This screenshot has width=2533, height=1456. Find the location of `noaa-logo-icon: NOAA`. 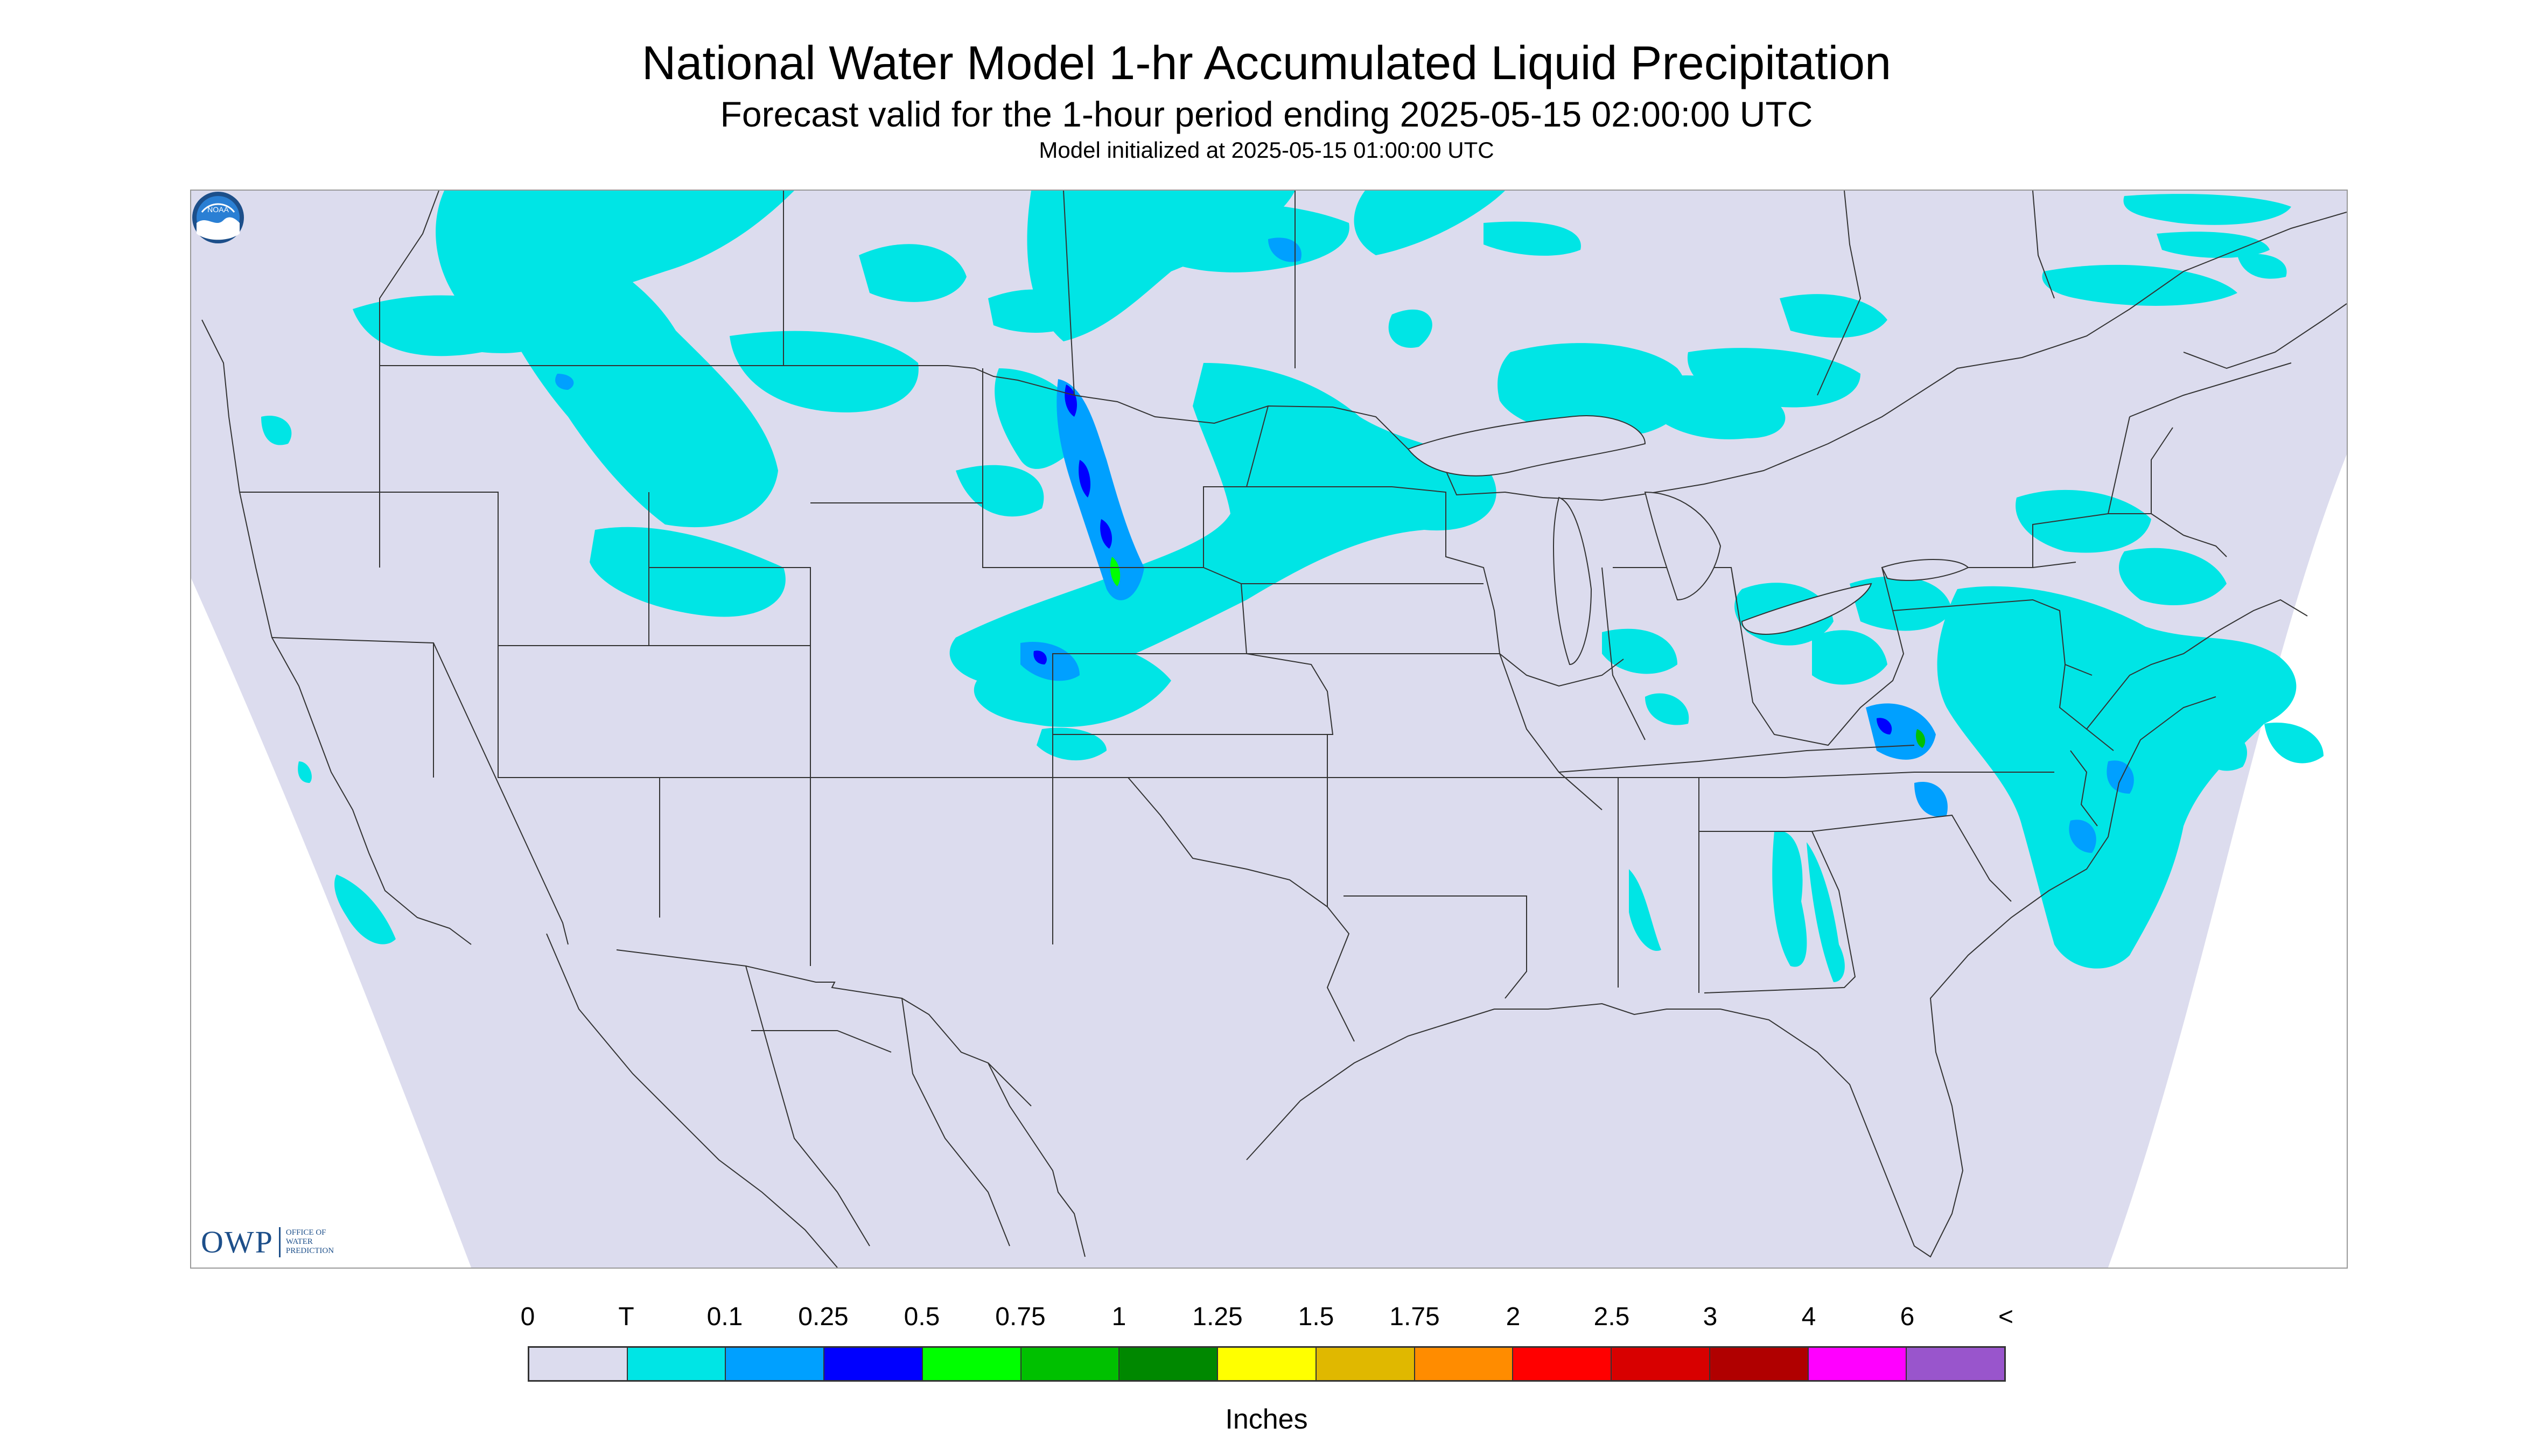

noaa-logo-icon: NOAA is located at coordinates (218, 217).